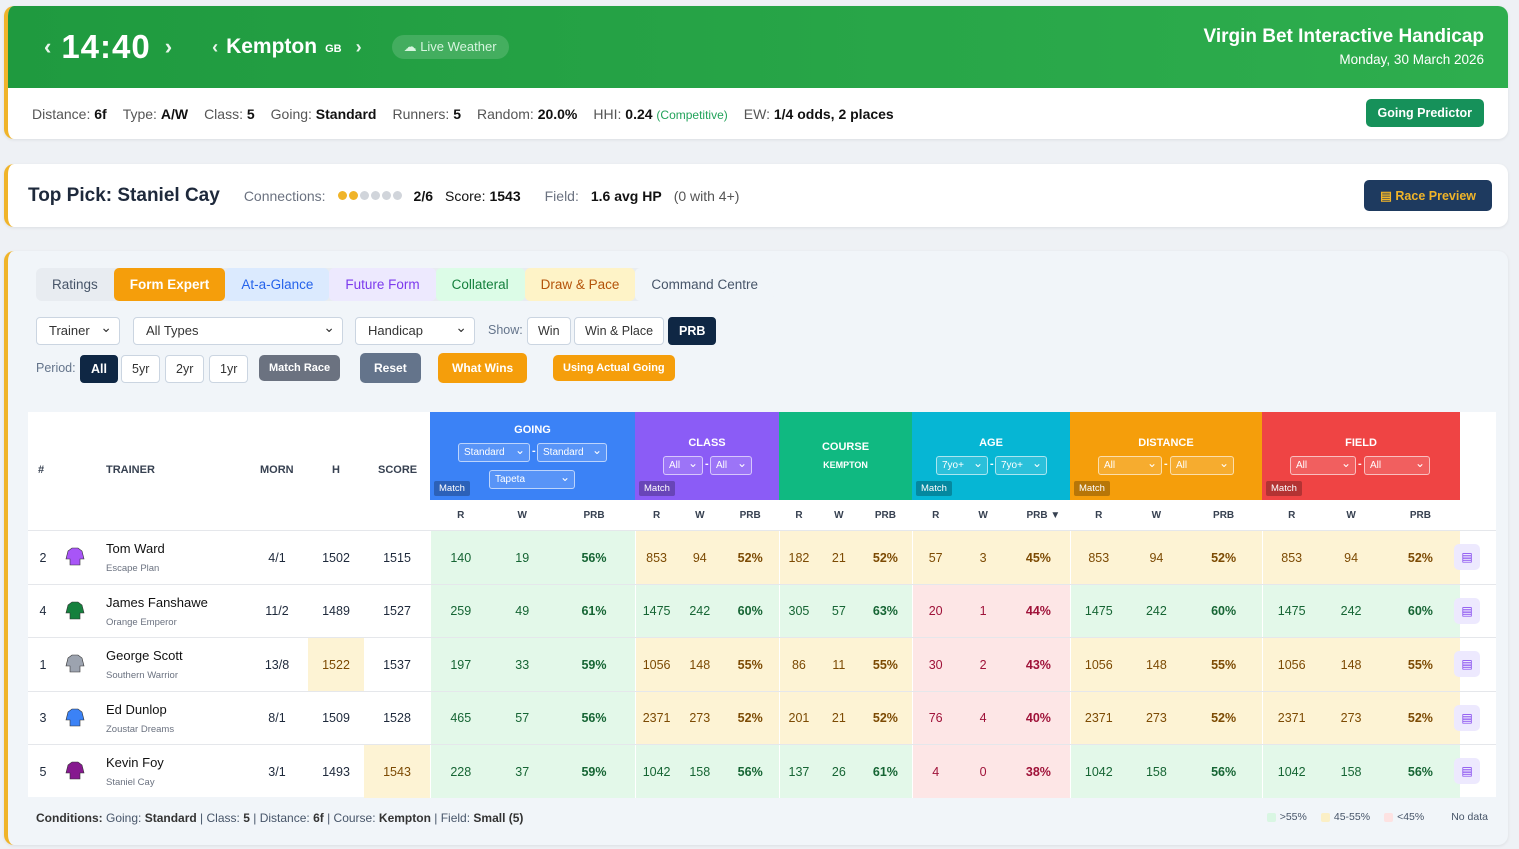 The height and width of the screenshot is (849, 1519). Describe the element at coordinates (450, 47) in the screenshot. I see `live-weather-button: ☁ Live Weather` at that location.